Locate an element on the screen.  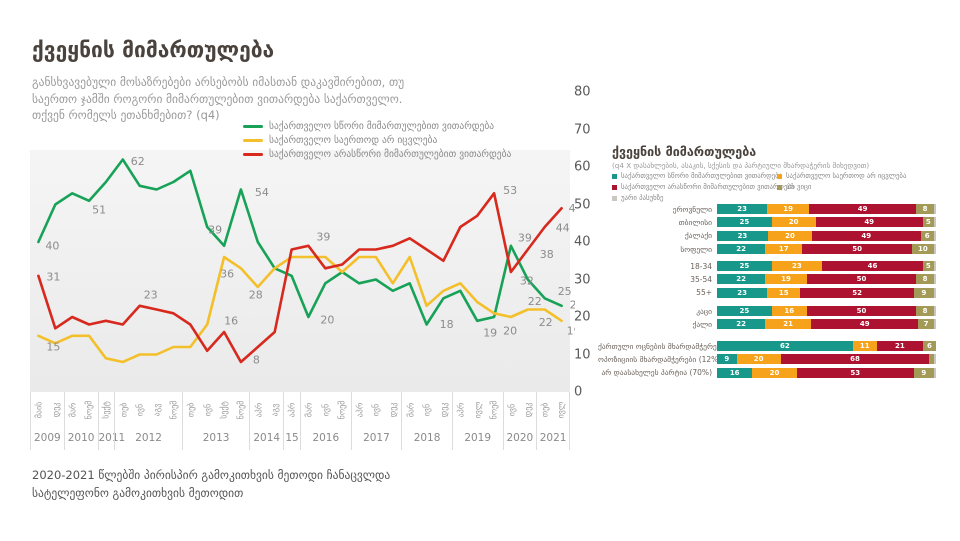
bar-segment: 23 is located at coordinates (742, 235).